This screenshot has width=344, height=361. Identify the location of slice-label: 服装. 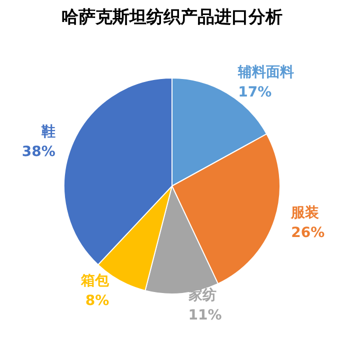
(305, 213).